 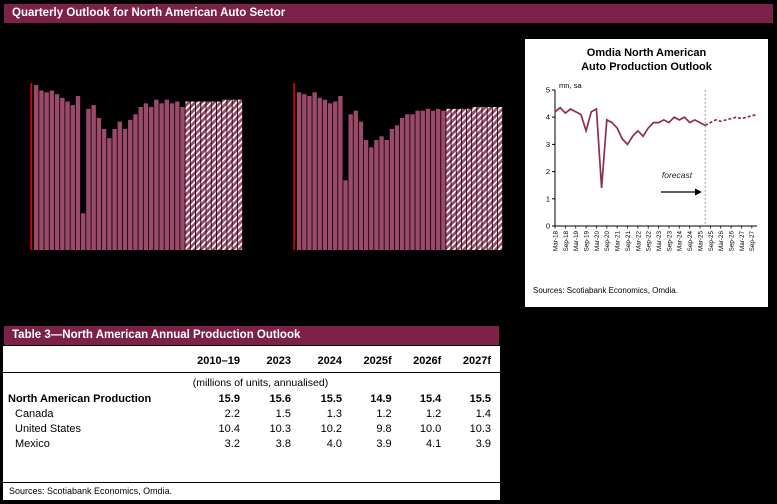 What do you see at coordinates (646, 53) in the screenshot?
I see `line-chart-title-line1: Omdia North American` at bounding box center [646, 53].